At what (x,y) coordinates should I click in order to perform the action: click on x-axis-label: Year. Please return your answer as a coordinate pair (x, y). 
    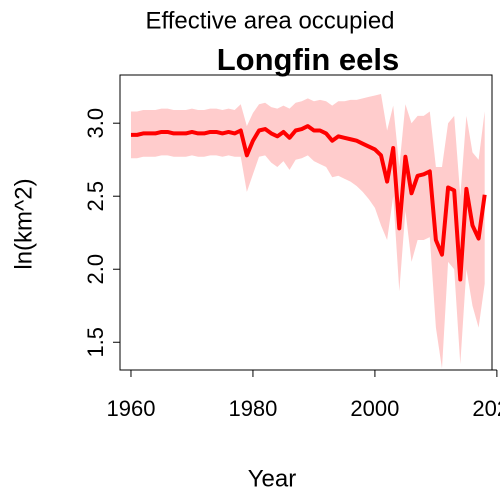
    Looking at the image, I should click on (272, 478).